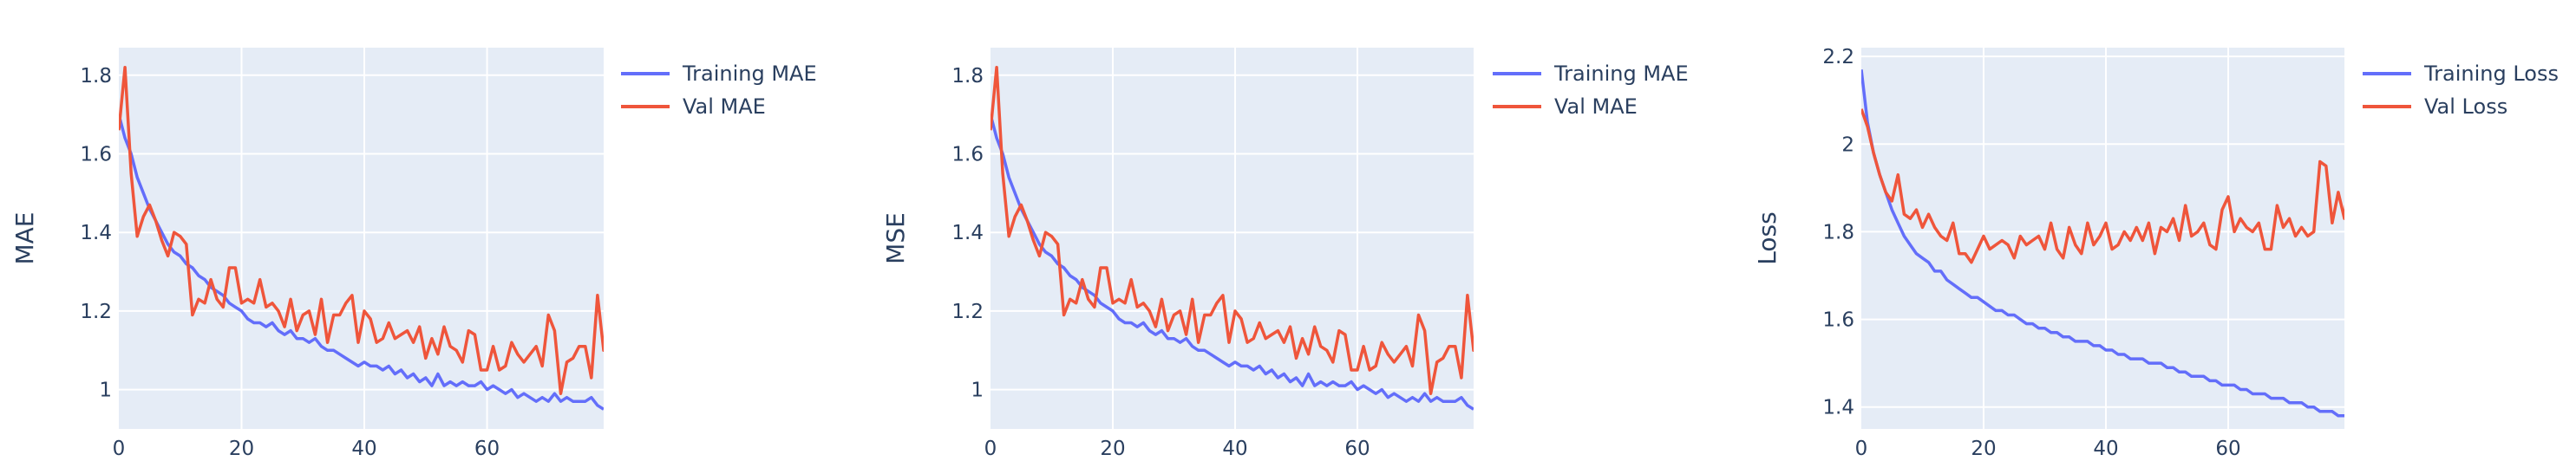 This screenshot has width=2576, height=461. Describe the element at coordinates (1767, 237) in the screenshot. I see `y-axis-title: Loss` at that location.